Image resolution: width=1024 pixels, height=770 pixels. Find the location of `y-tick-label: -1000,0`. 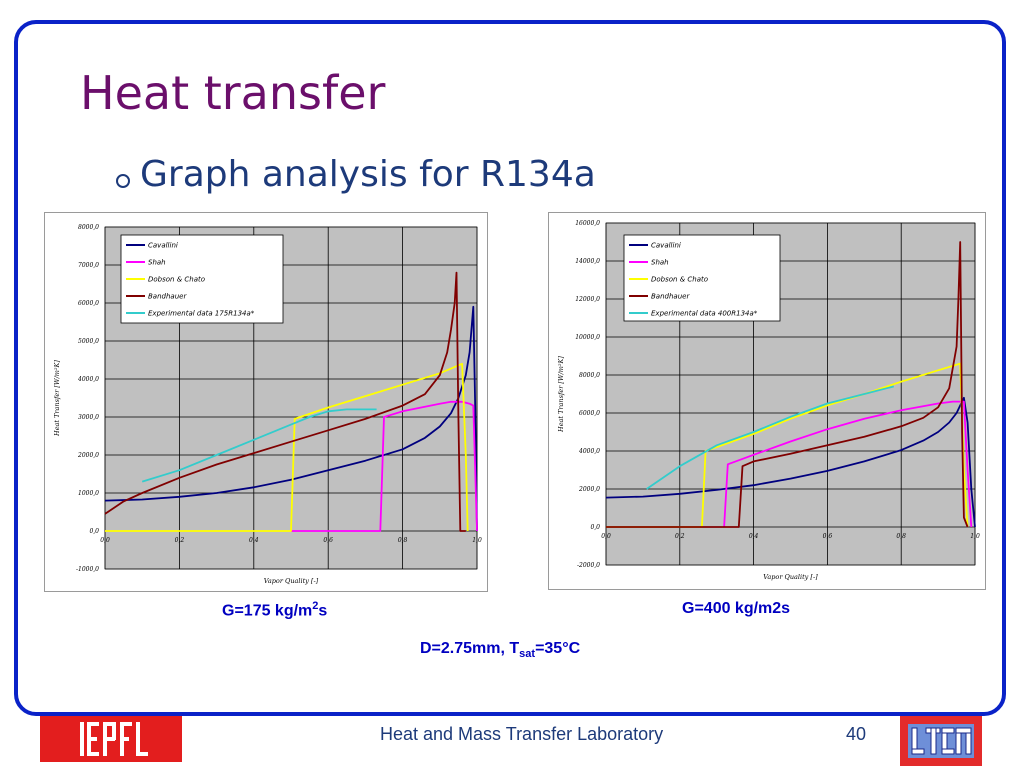

y-tick-label: -1000,0 is located at coordinates (87, 569).